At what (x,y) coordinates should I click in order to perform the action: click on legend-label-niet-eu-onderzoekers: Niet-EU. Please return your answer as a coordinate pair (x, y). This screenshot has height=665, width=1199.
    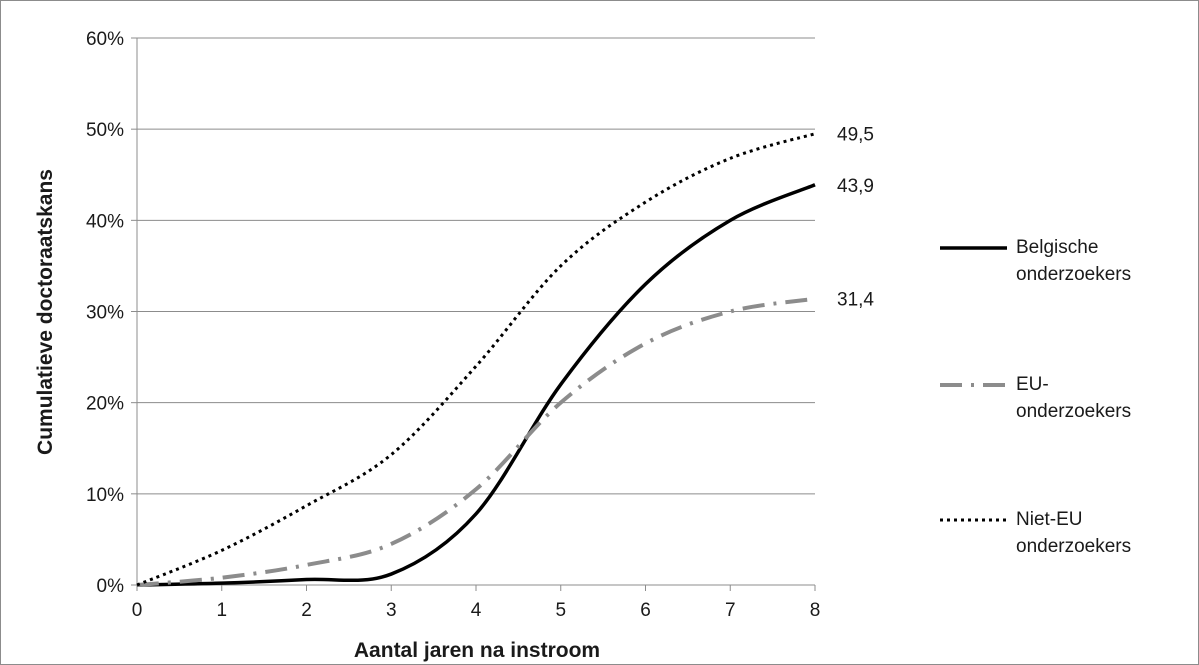
    Looking at the image, I should click on (1049, 519).